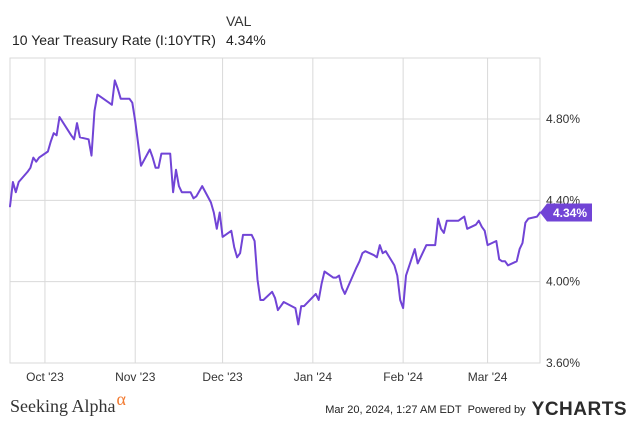 The width and height of the screenshot is (635, 424). I want to click on x-tick-label: Oct '23, so click(45, 377).